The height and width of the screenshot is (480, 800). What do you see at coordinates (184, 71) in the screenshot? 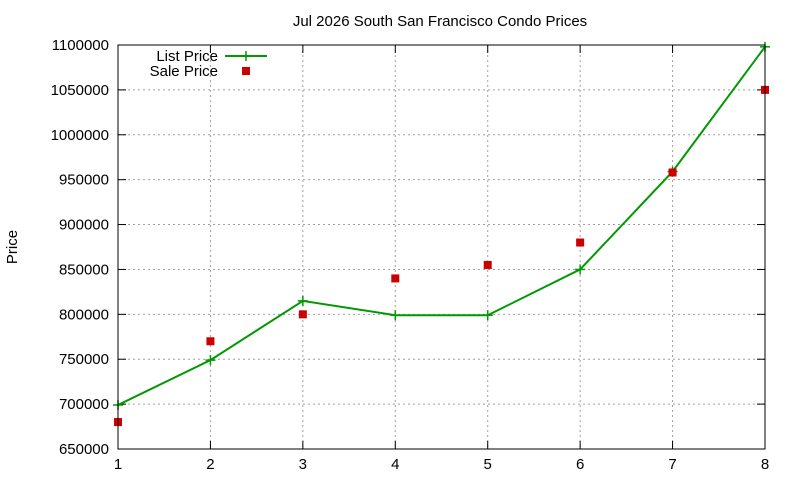
I see `legend-label: Sale Price` at bounding box center [184, 71].